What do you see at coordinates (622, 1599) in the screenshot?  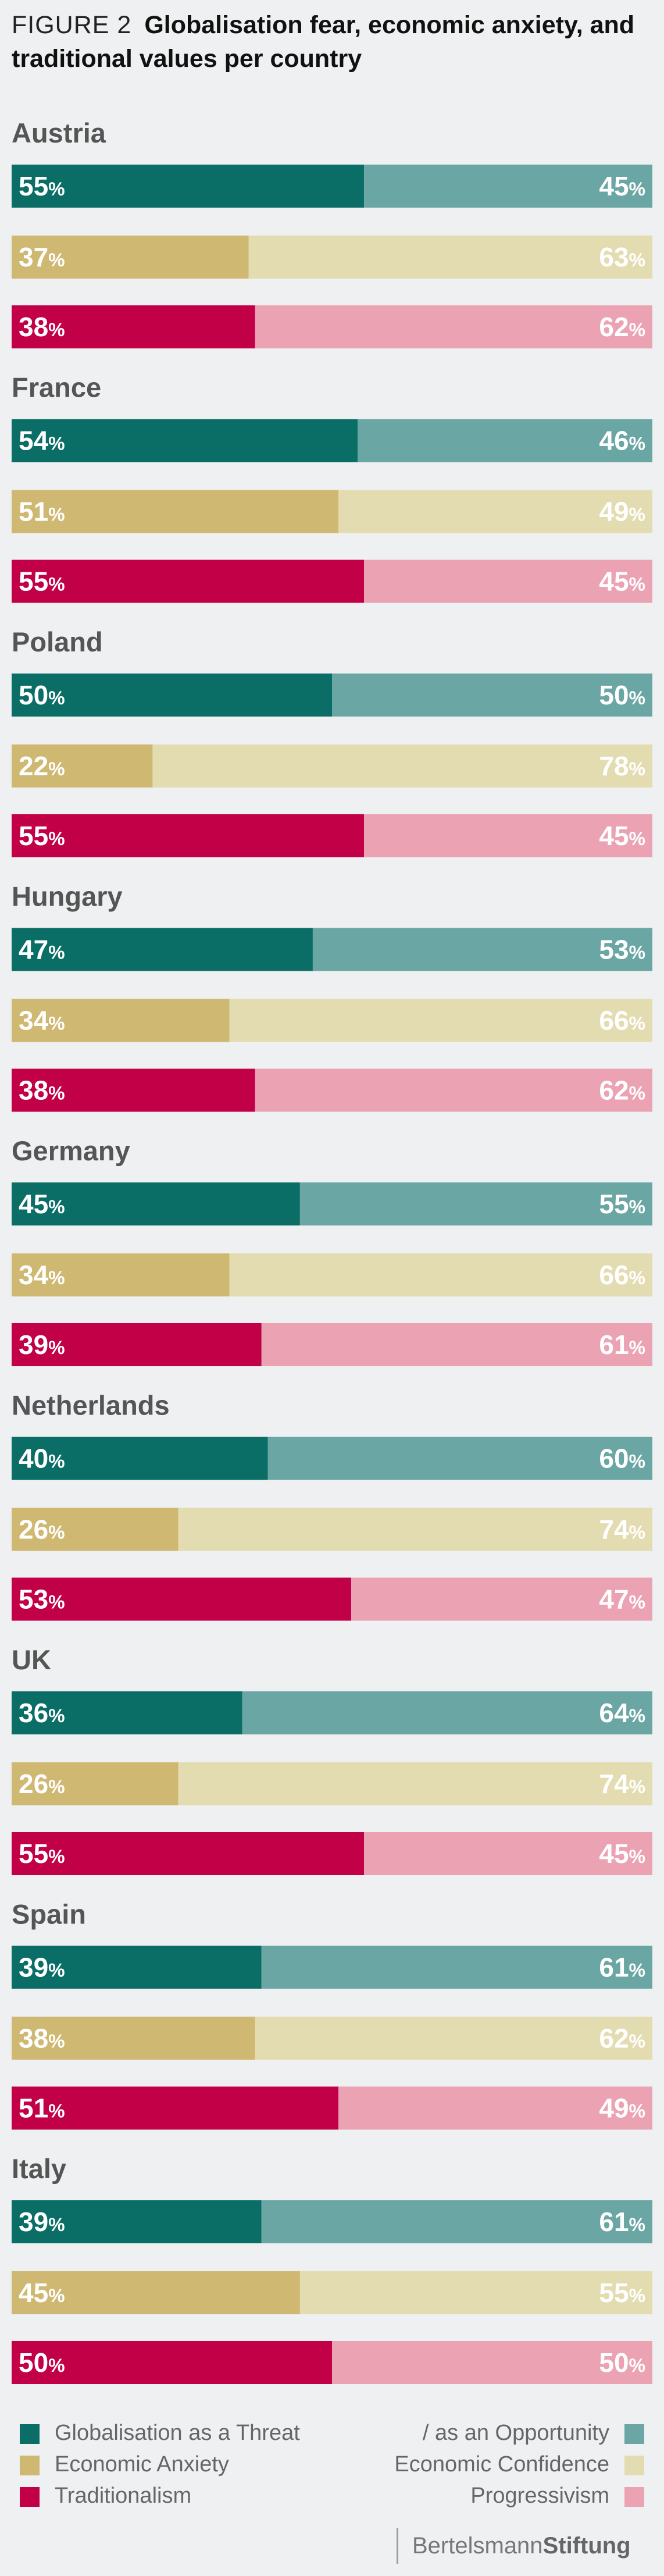 I see `value-label-values-right: 47%` at bounding box center [622, 1599].